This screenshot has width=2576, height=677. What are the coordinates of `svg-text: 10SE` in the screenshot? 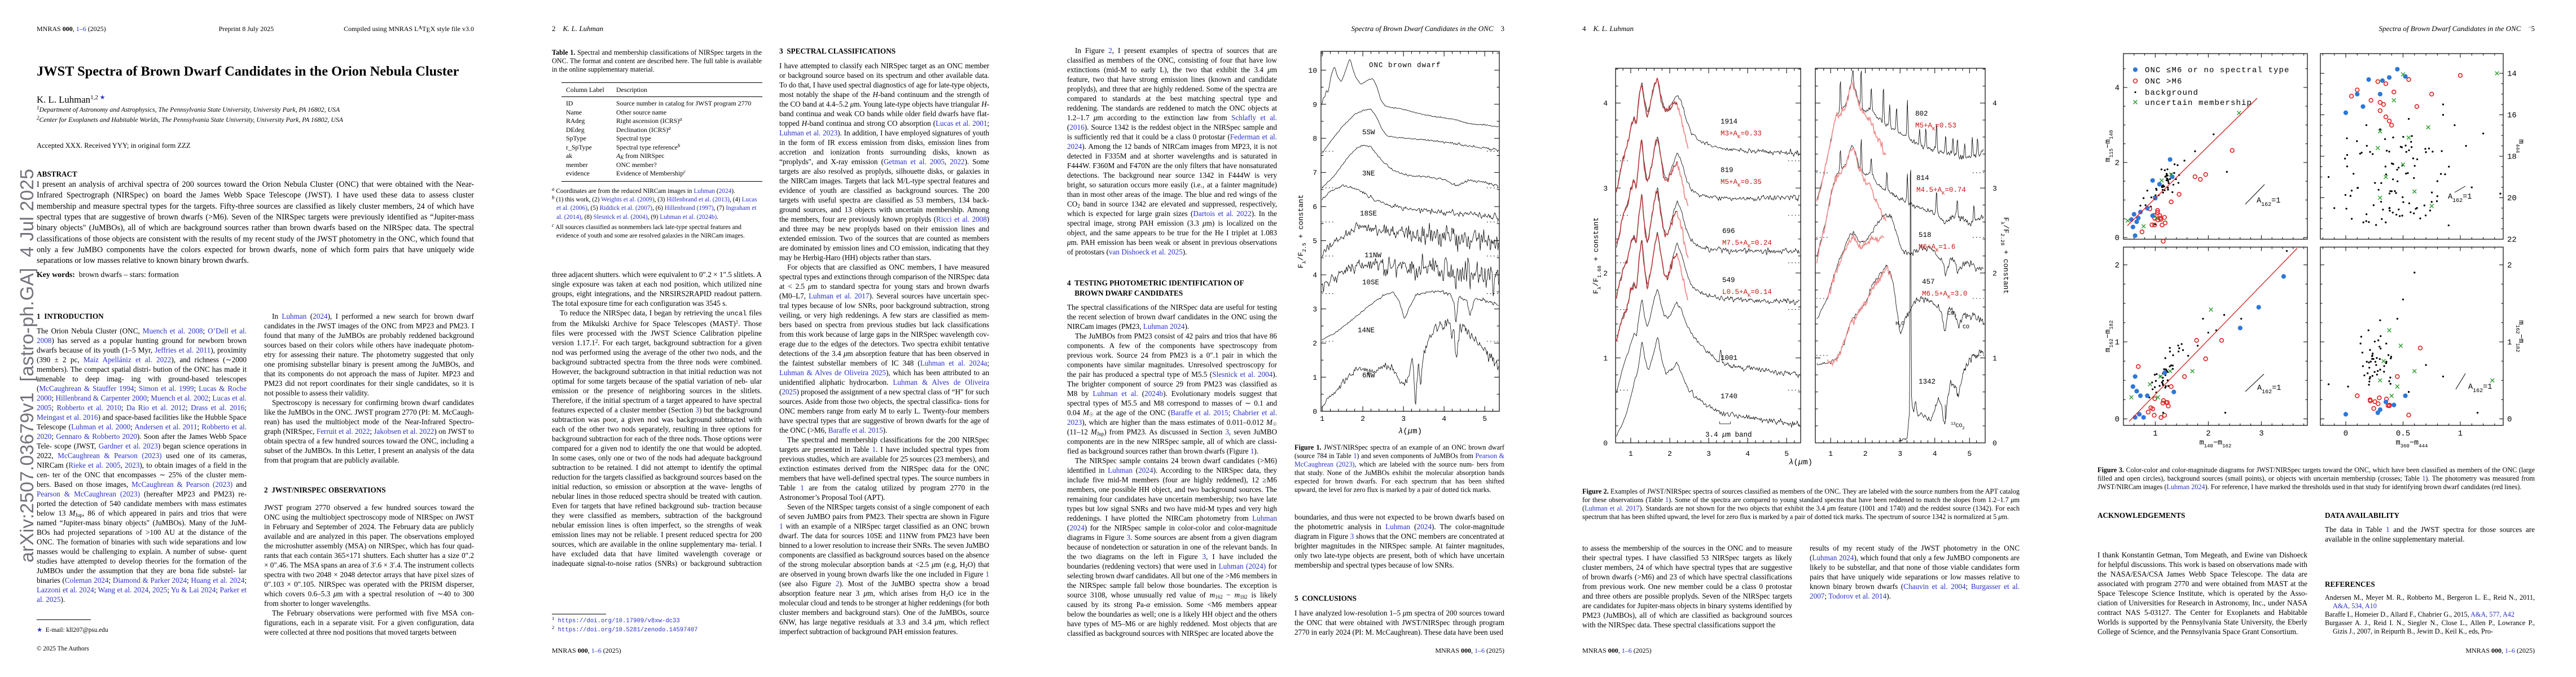 It's located at (1370, 283).